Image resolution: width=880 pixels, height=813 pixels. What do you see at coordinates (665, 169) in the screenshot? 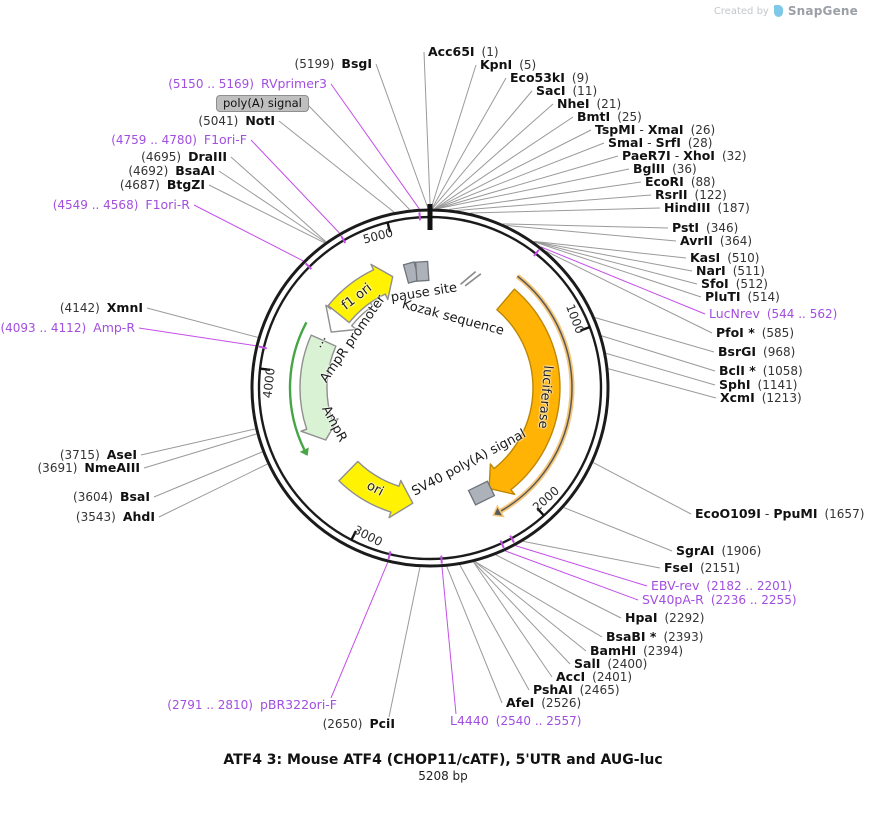
I see `site-label-bglii: BglII (36)` at bounding box center [665, 169].